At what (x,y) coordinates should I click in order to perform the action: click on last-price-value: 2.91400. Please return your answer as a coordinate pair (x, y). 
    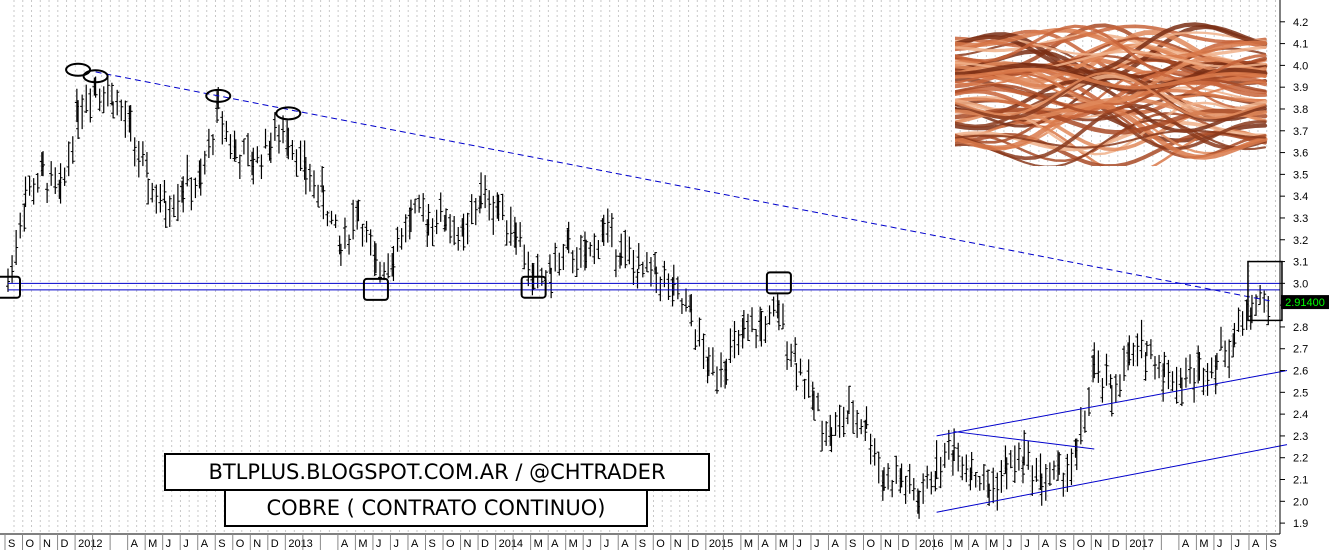
    Looking at the image, I should click on (1305, 303).